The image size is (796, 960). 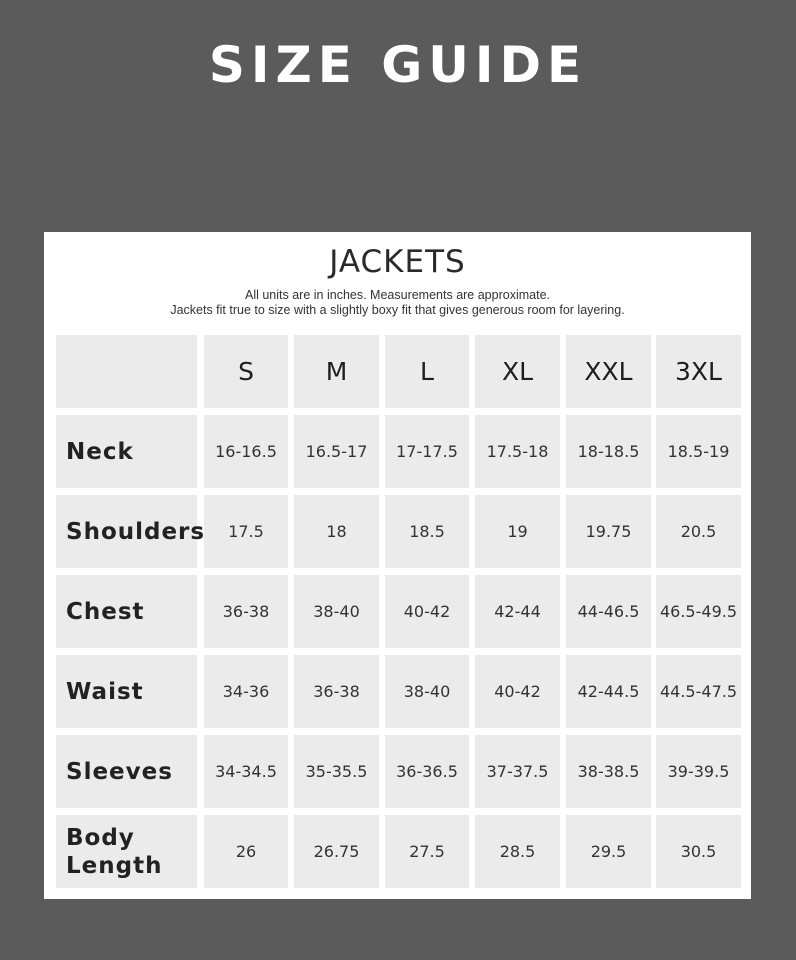 What do you see at coordinates (336, 771) in the screenshot?
I see `measurement-cell: 35-35.5` at bounding box center [336, 771].